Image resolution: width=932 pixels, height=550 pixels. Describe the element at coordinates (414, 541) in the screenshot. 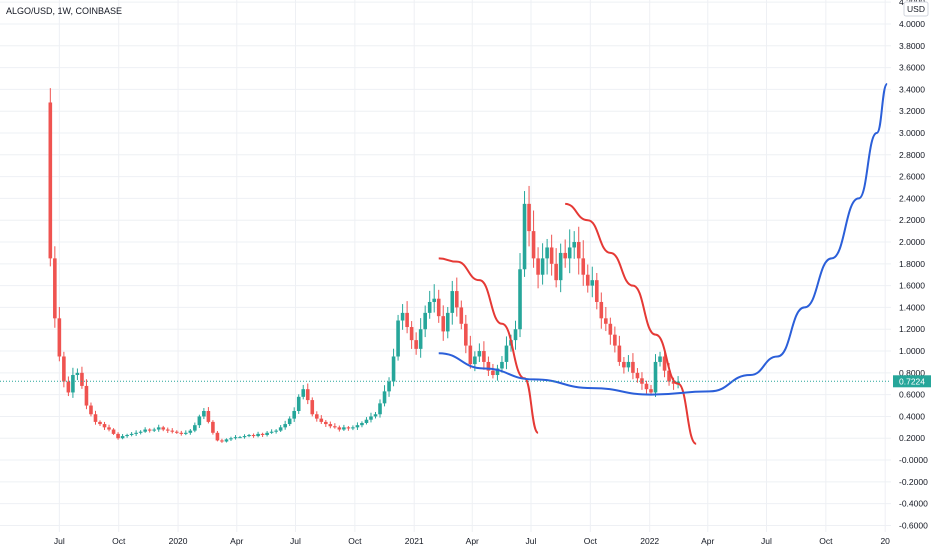

I see `x-tick-label: 2021` at that location.